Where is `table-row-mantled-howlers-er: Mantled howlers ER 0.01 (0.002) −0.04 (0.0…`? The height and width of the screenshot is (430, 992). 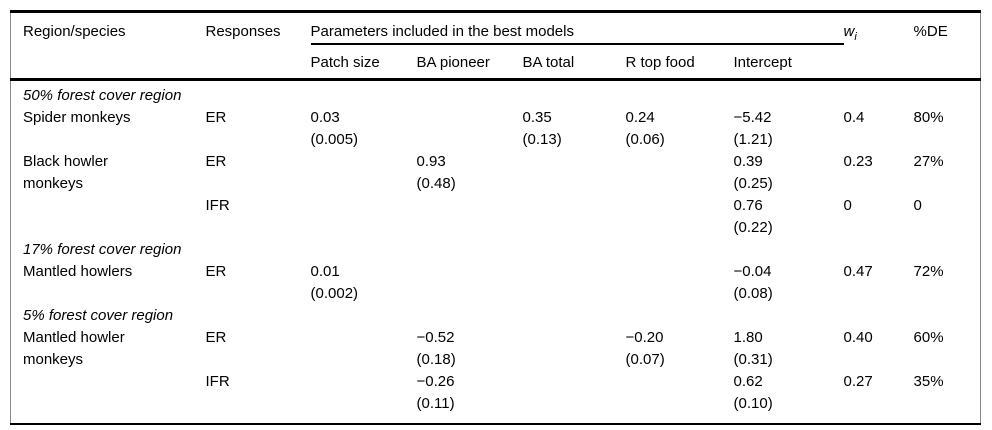
table-row-mantled-howlers-er: Mantled howlers ER 0.01 (0.002) −0.04 (0.0… is located at coordinates (496, 283).